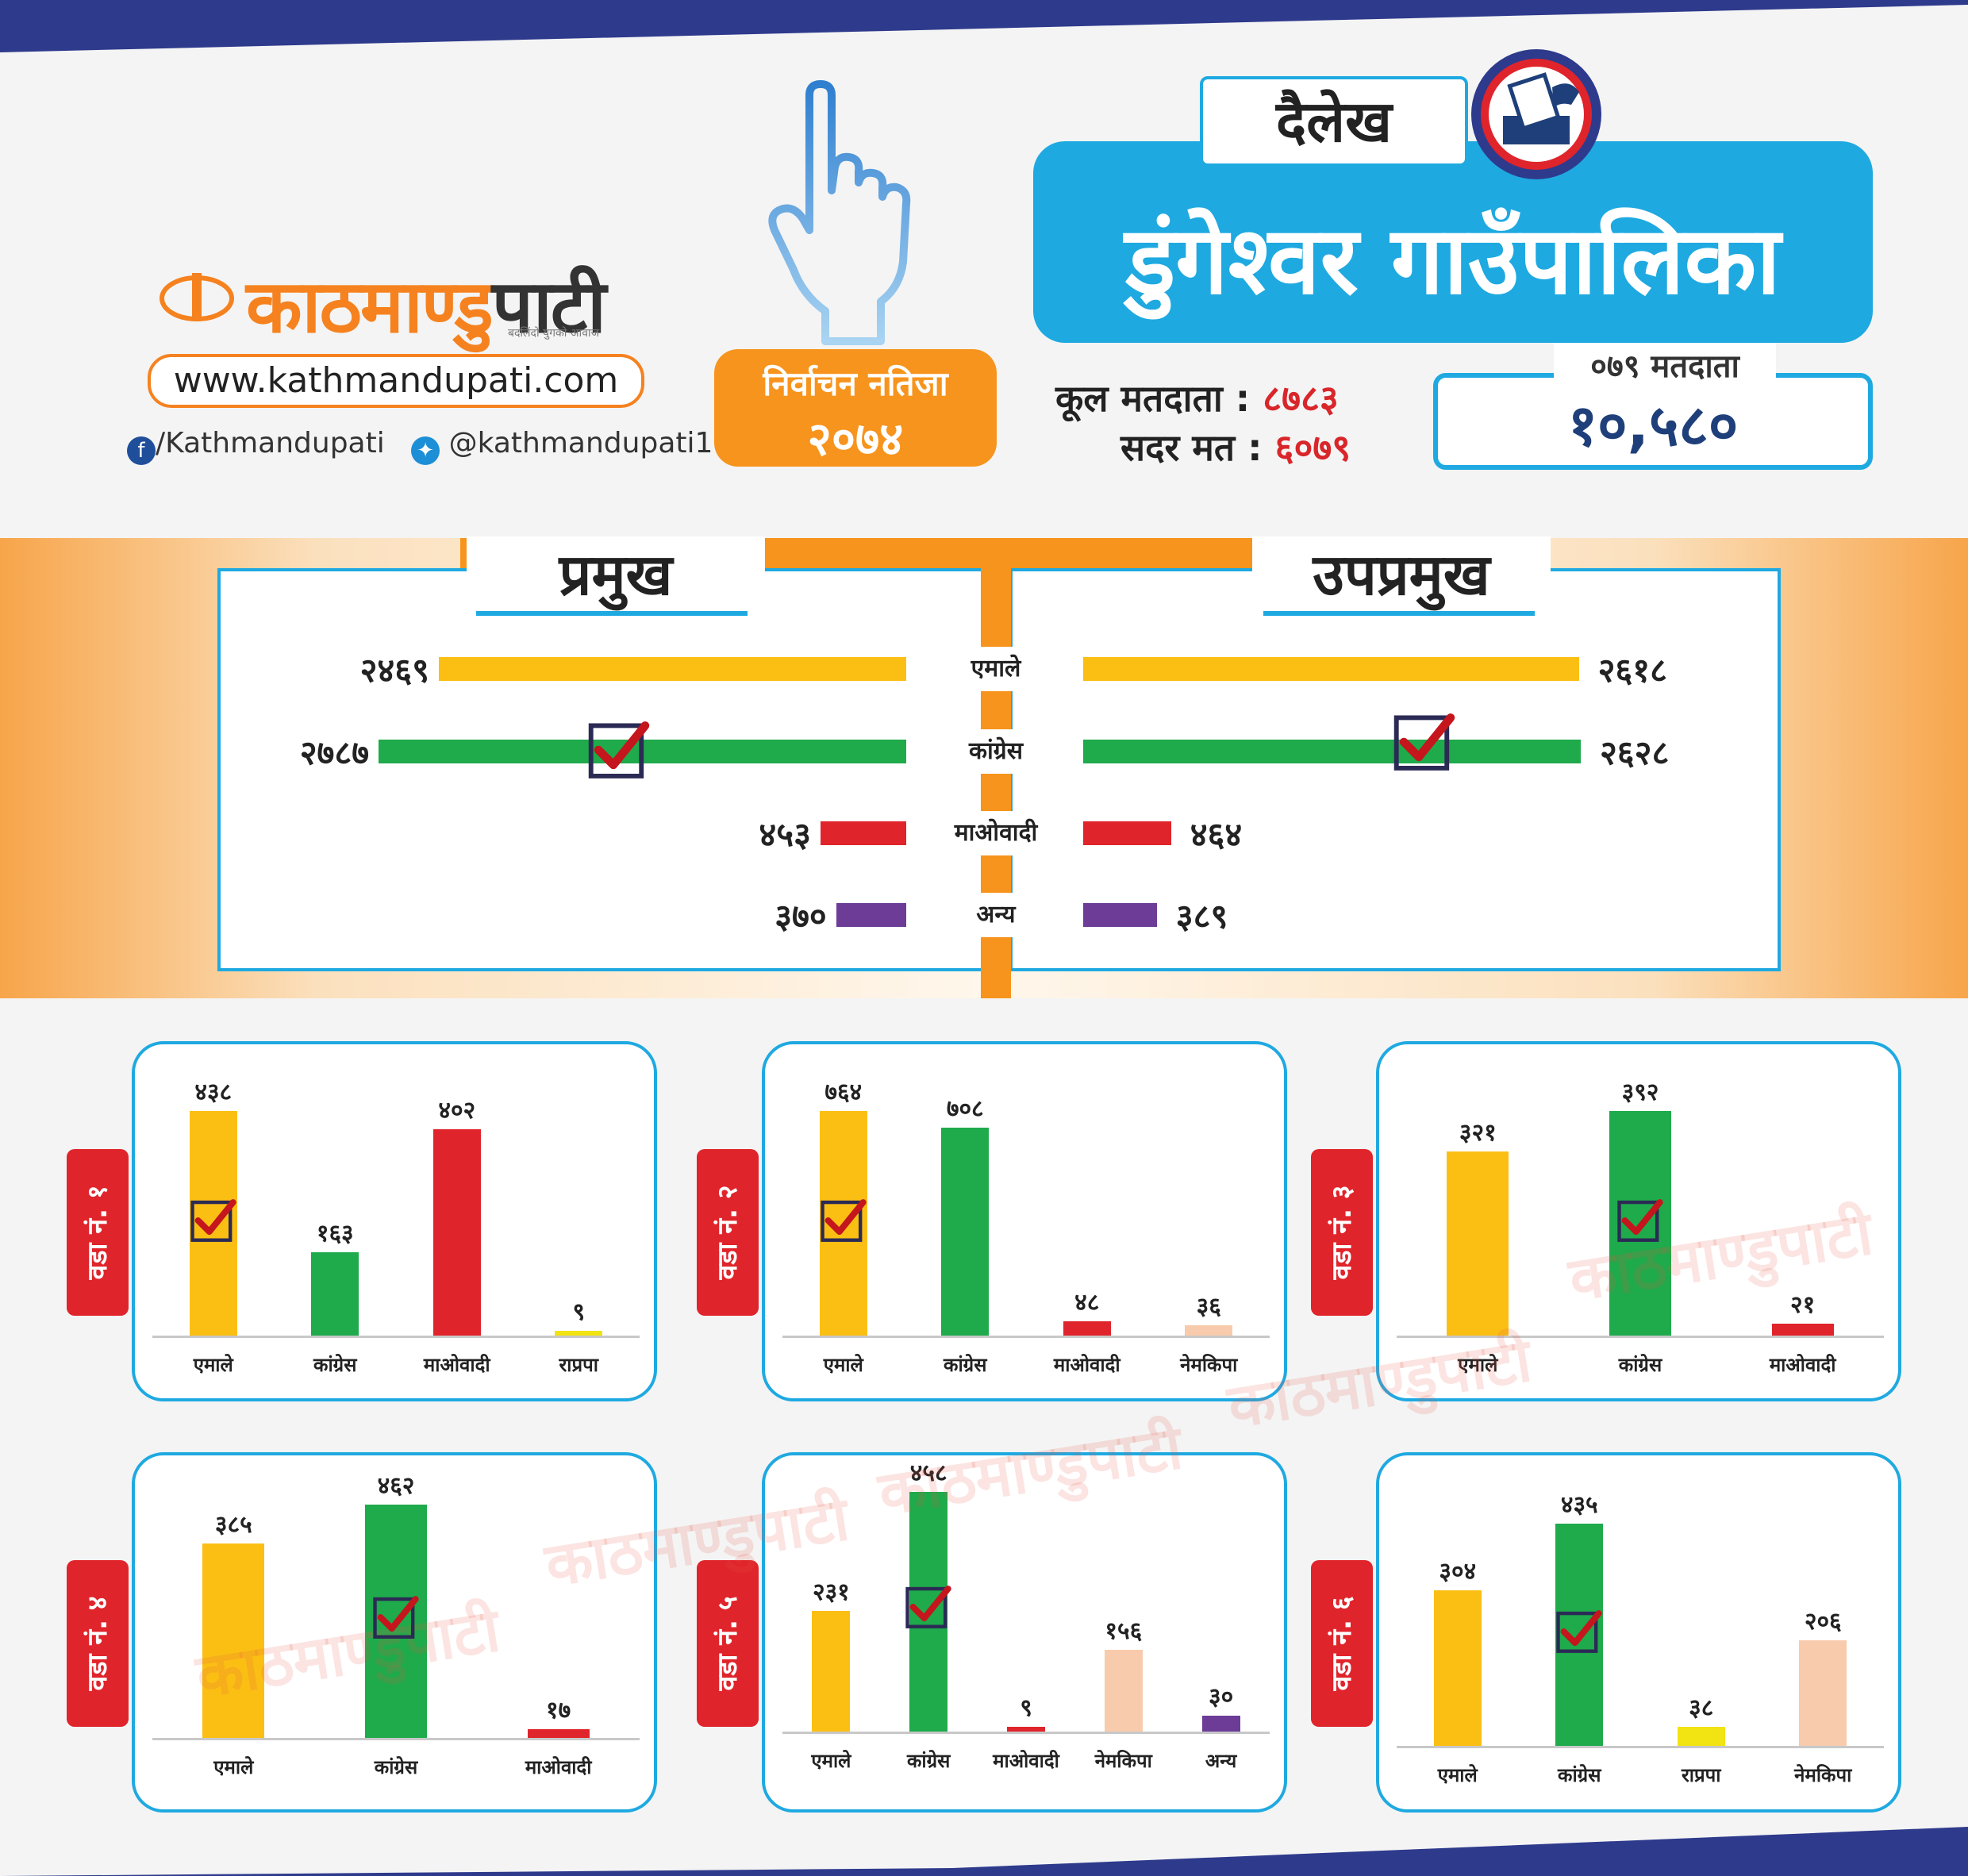  Describe the element at coordinates (1221, 1761) in the screenshot. I see `ward-bar-category: अन्य` at that location.